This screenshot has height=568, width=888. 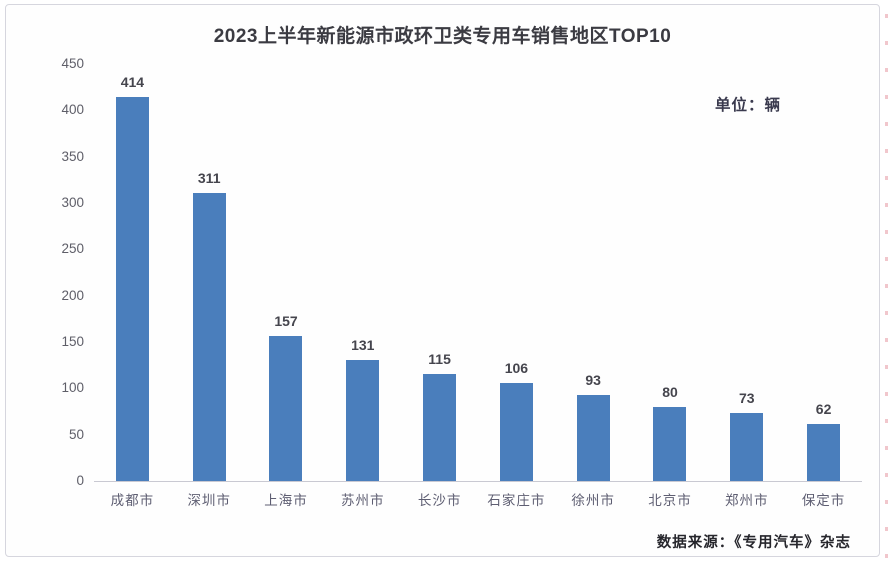 I want to click on x-axis-label: 苏州市, so click(x=363, y=500).